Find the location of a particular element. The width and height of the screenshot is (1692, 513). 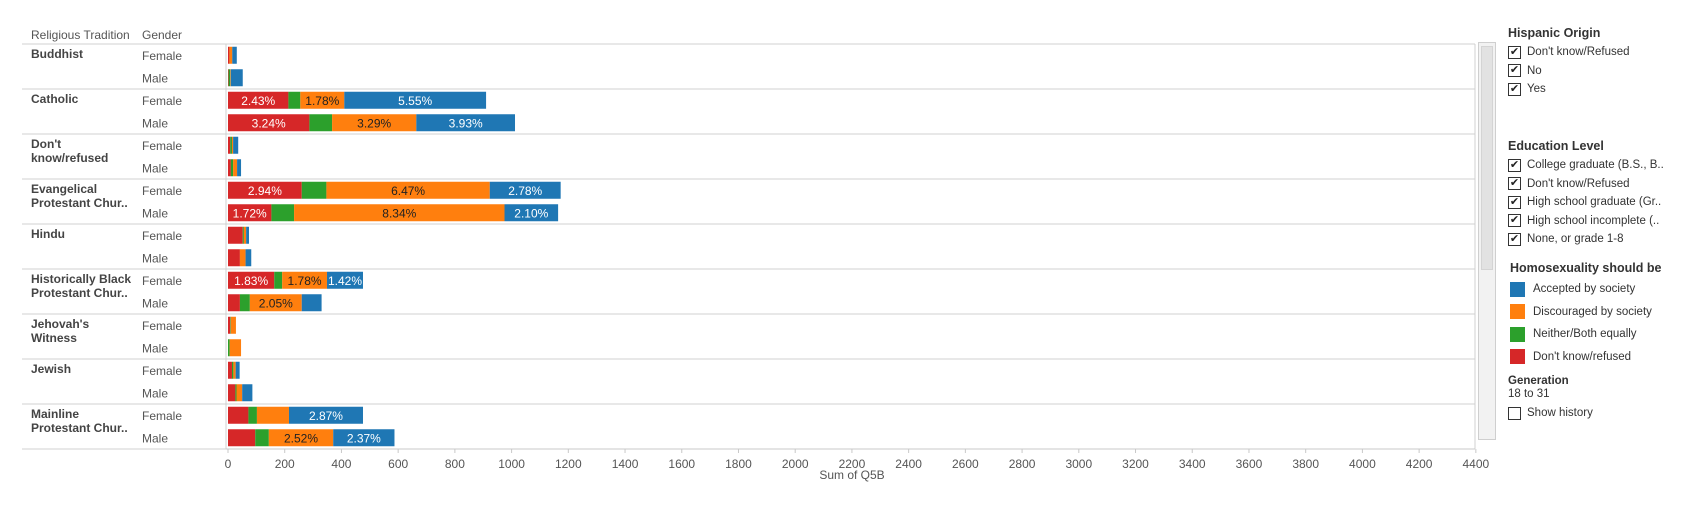

legend-label: Accepted by society is located at coordinates (1584, 289).